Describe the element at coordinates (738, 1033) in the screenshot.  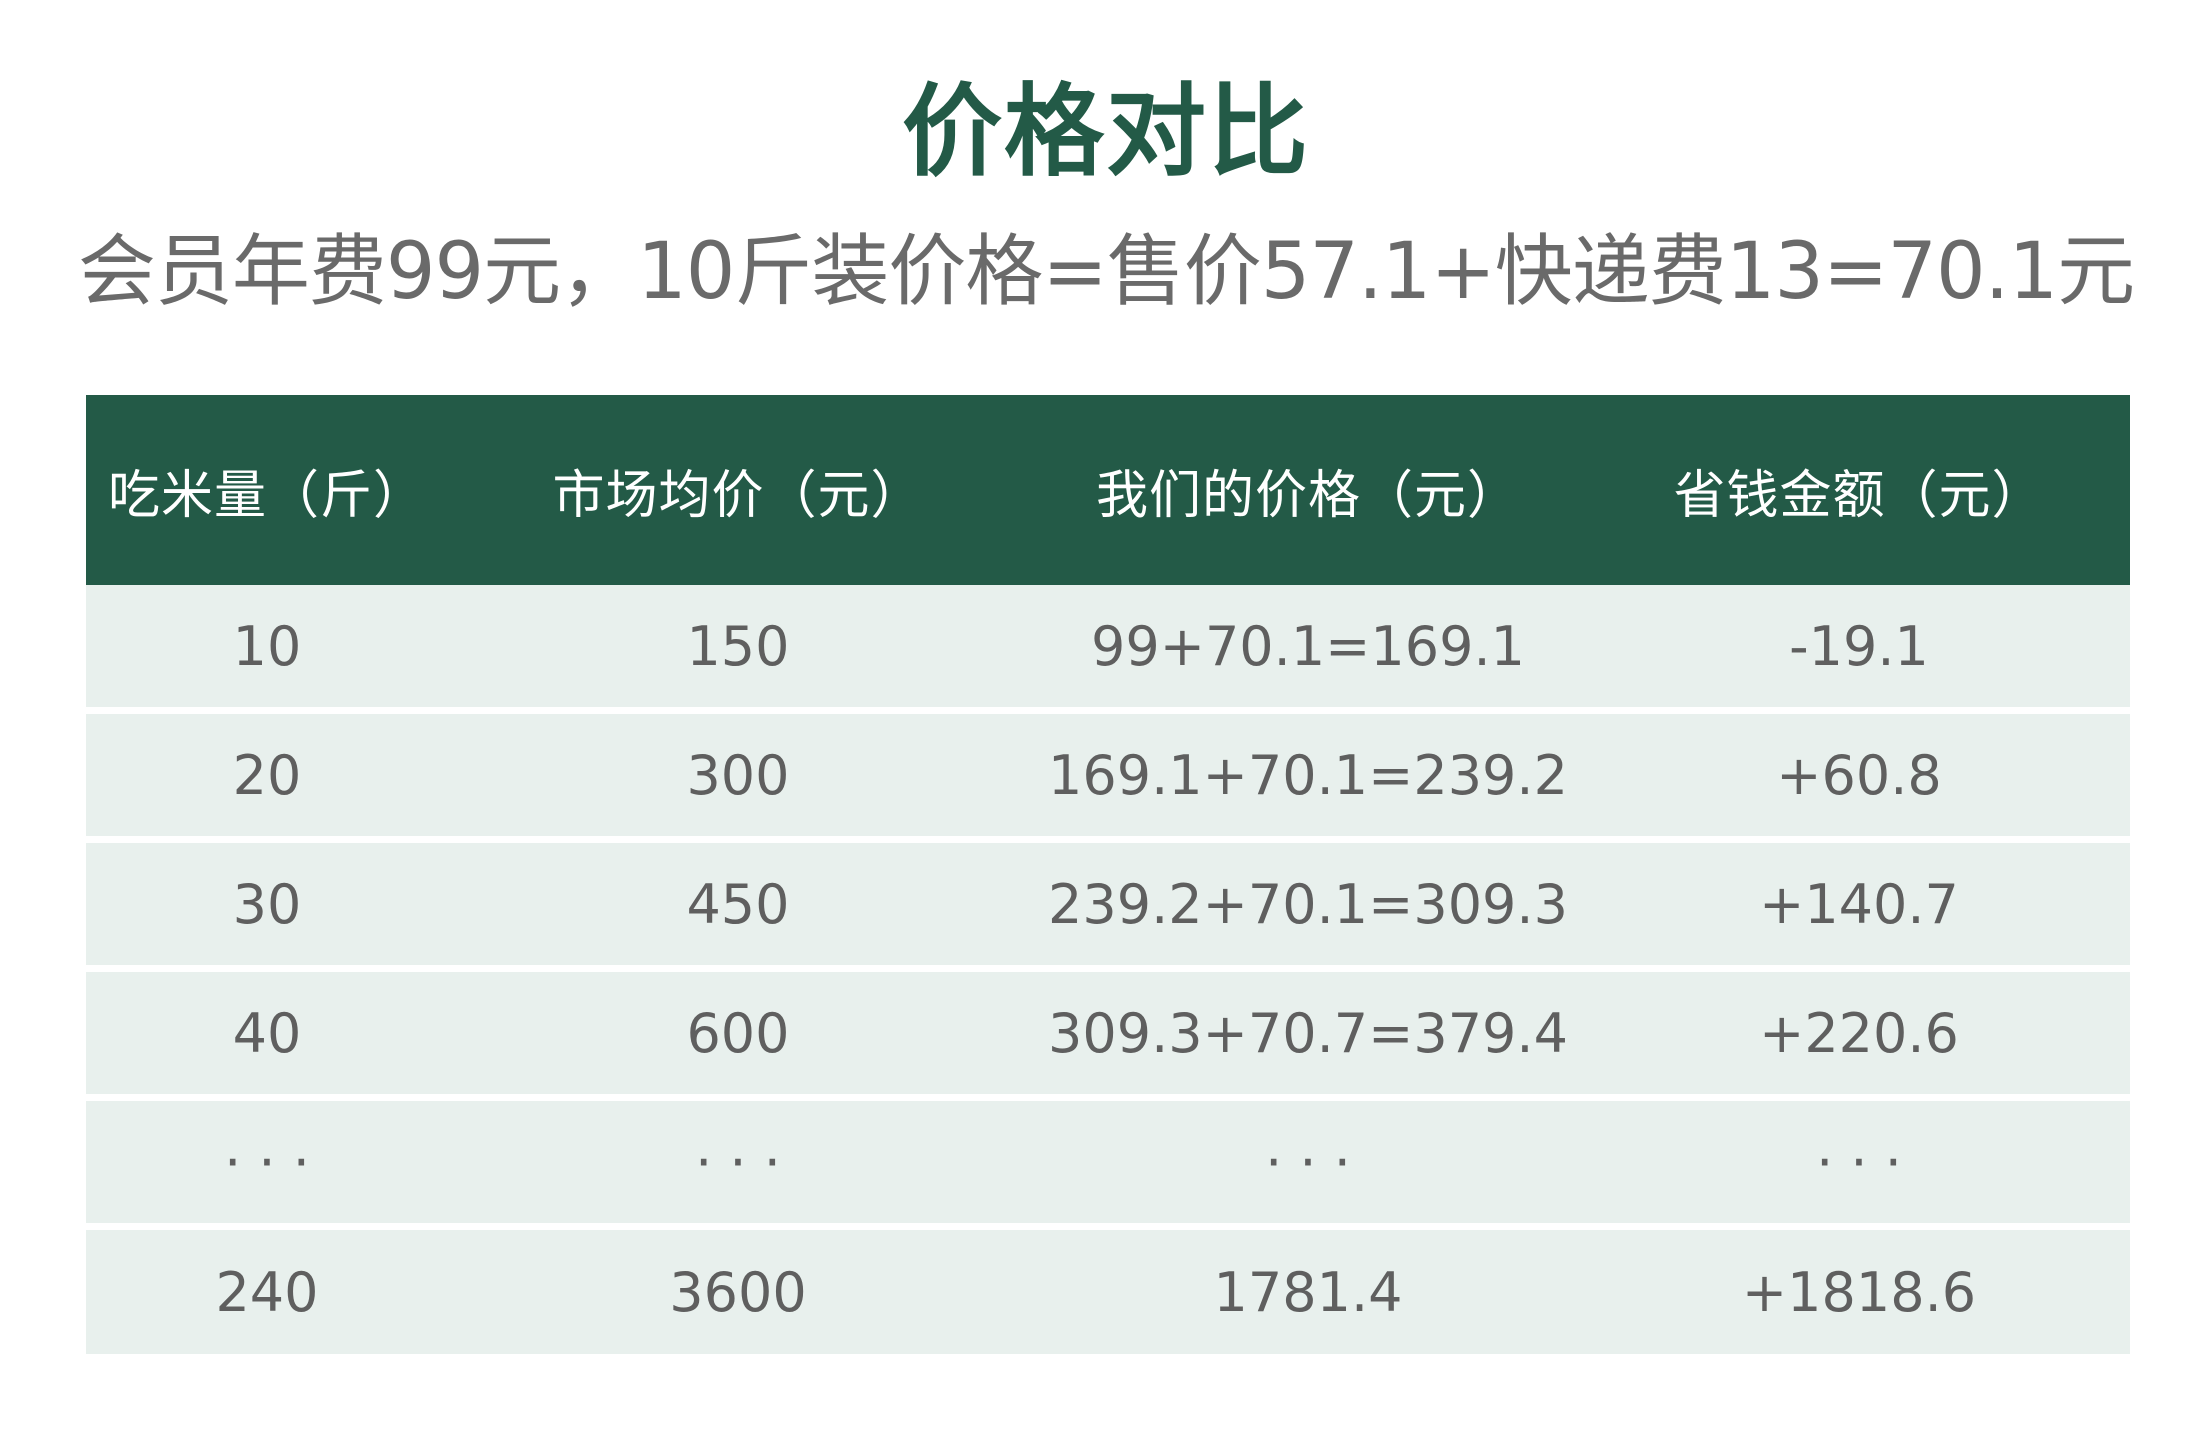
I see `cell-market-price: 600` at that location.